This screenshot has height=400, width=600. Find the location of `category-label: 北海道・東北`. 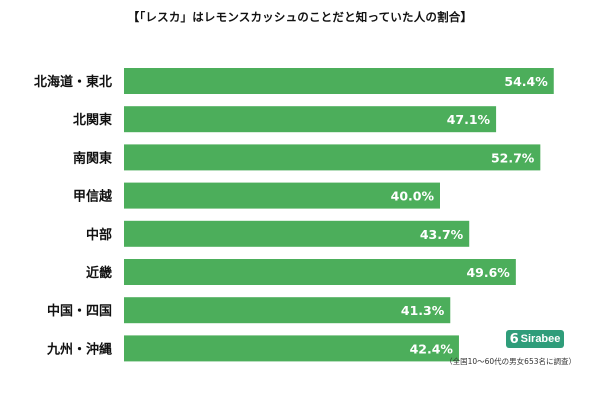

category-label: 北海道・東北 is located at coordinates (73, 82).